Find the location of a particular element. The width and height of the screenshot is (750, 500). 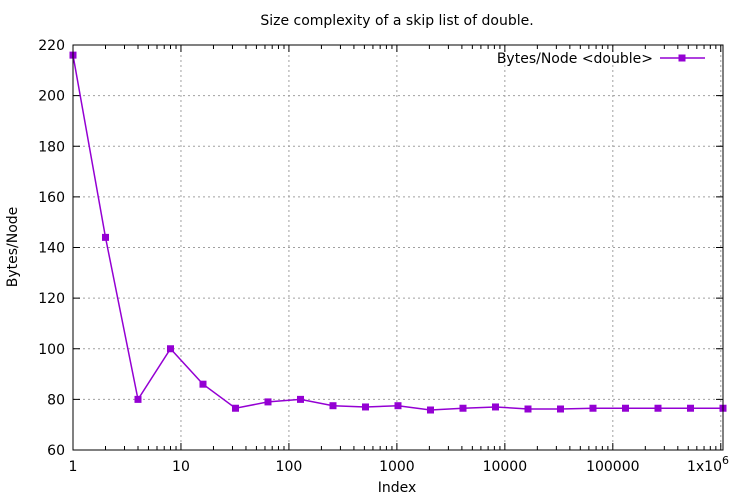

x-axis-label: Index is located at coordinates (397, 488).